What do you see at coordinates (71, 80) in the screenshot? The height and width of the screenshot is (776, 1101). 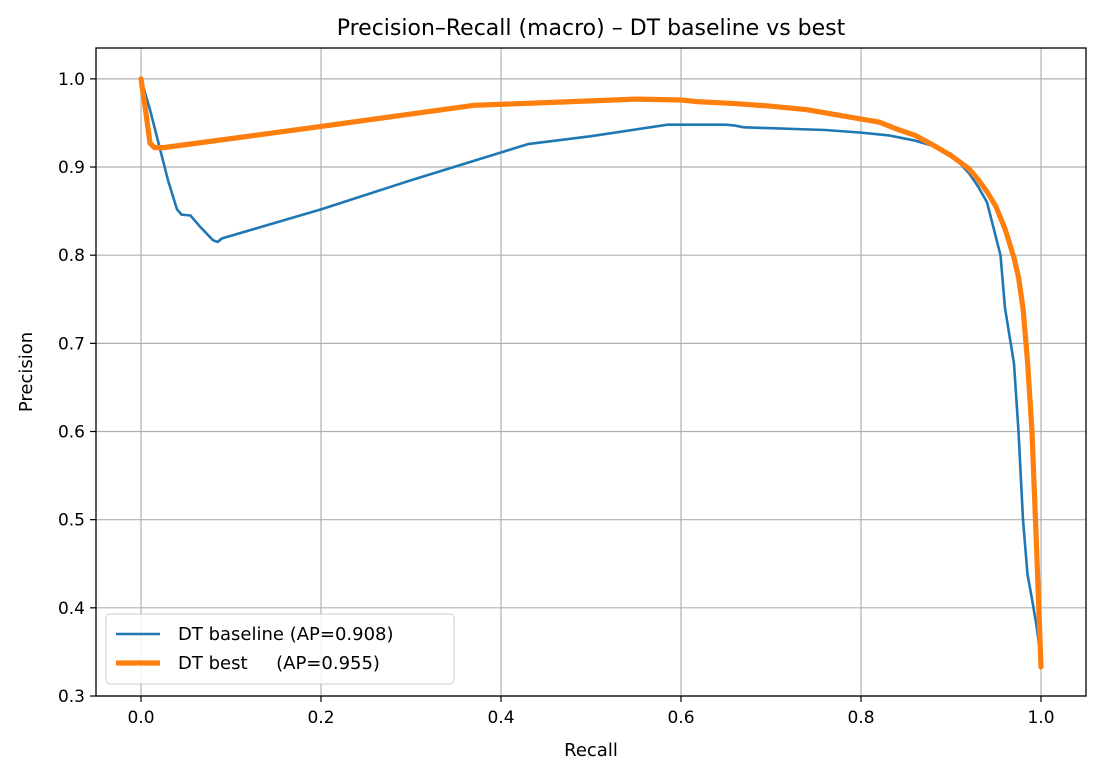 I see `y-tick-label: 1.0` at bounding box center [71, 80].